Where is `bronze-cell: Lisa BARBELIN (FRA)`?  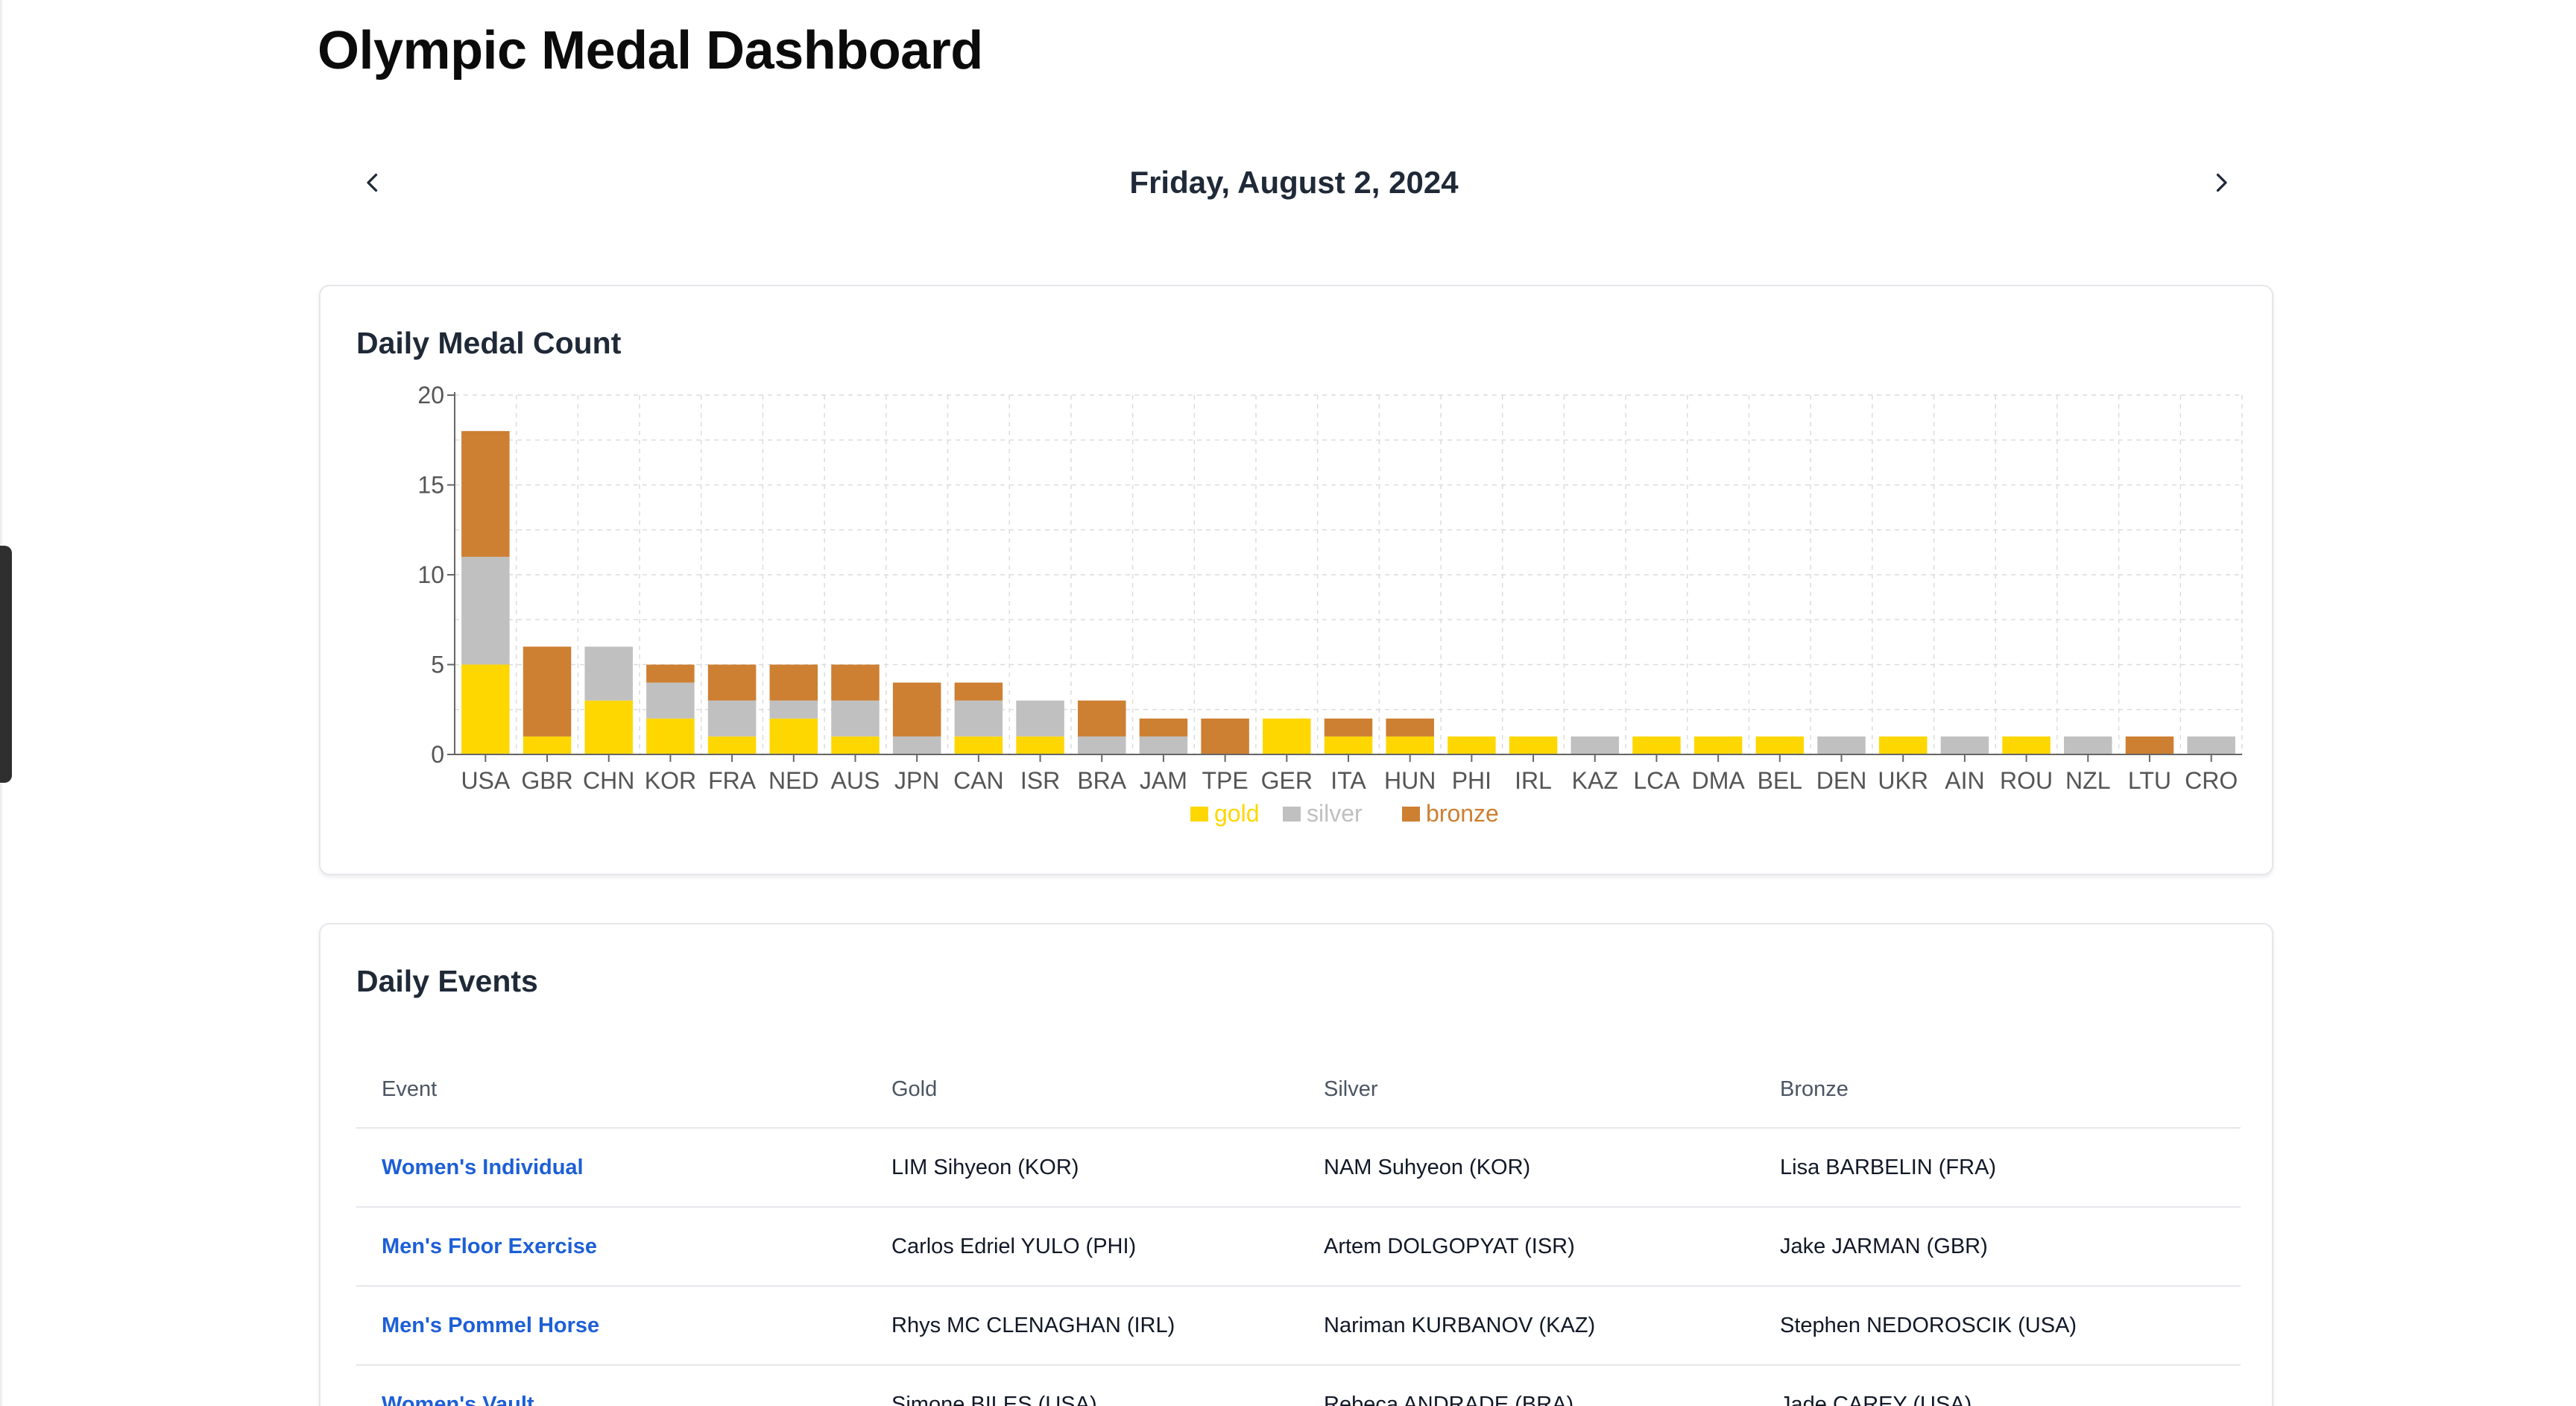
bronze-cell: Lisa BARBELIN (FRA) is located at coordinates (1998, 1168).